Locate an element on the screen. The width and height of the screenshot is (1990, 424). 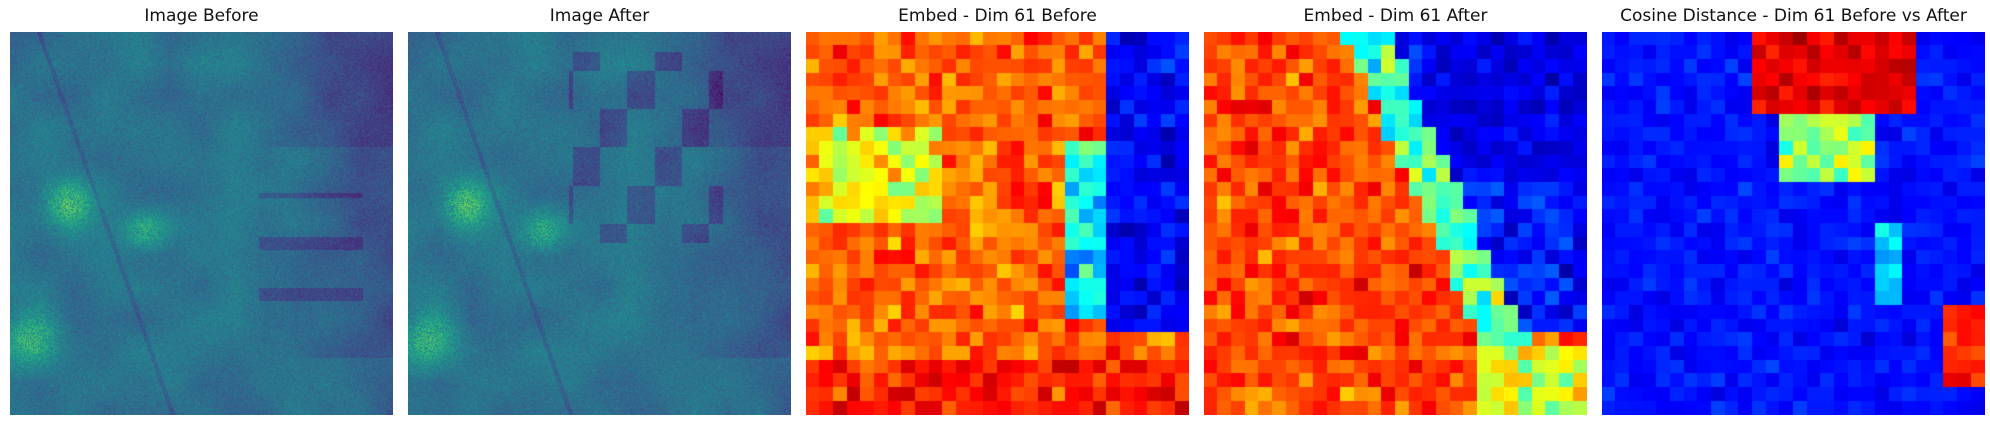
panel-title-embed-after: Embed - Dim 61 After is located at coordinates (1395, 16).